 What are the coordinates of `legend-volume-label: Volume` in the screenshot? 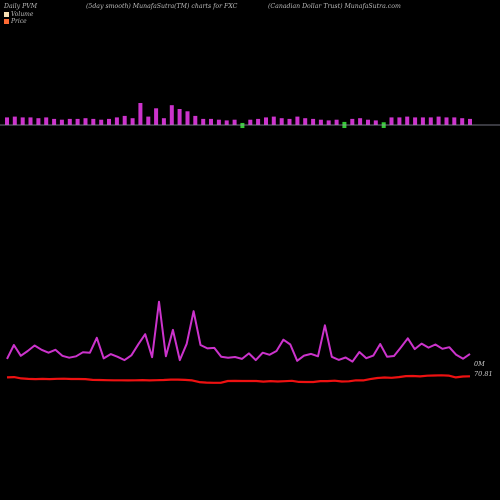 It's located at (22, 14).